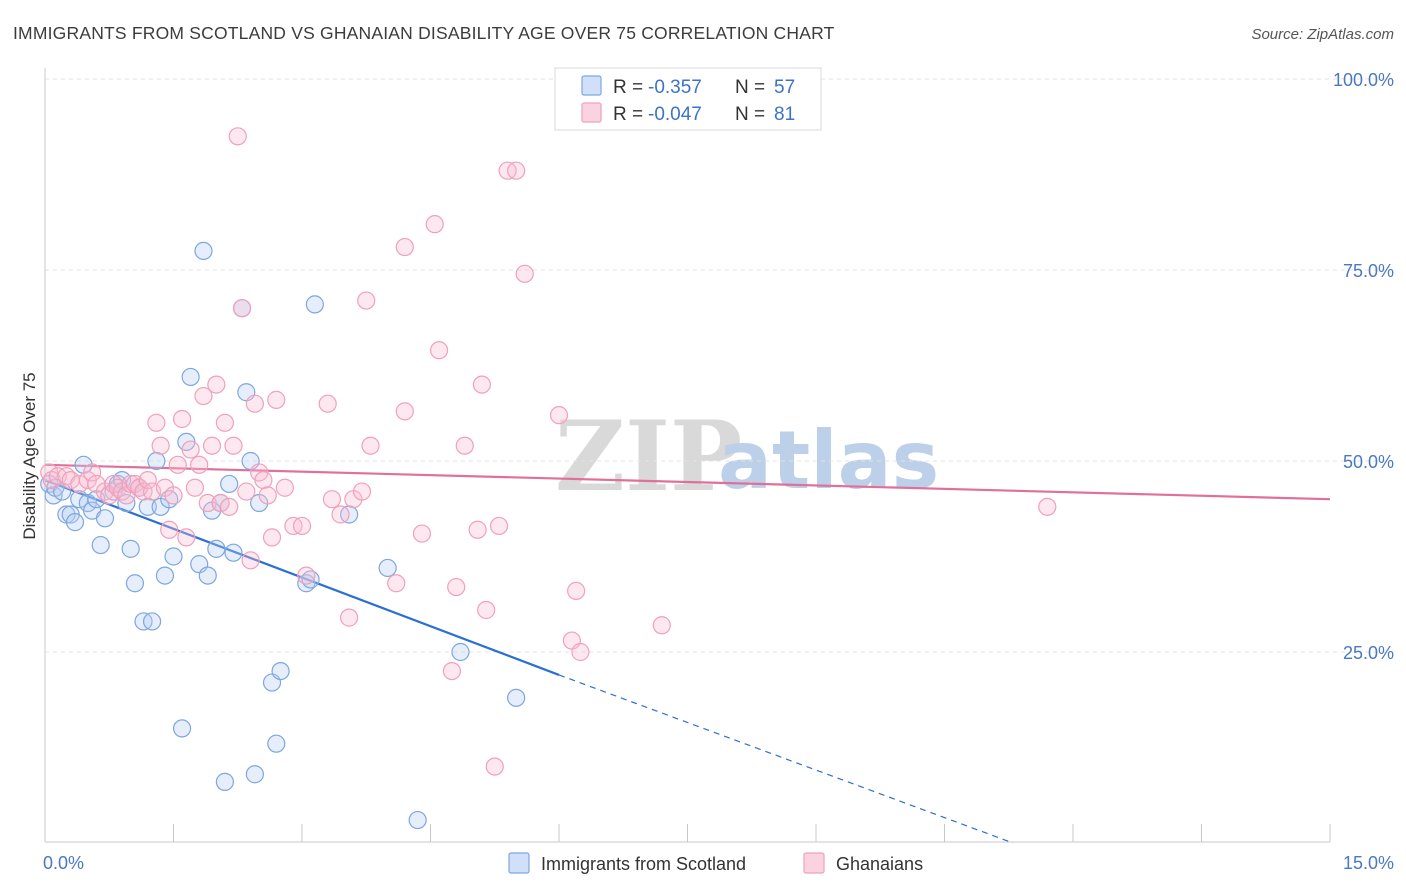 Image resolution: width=1406 pixels, height=892 pixels. I want to click on watermark-zip: ZIP, so click(648, 456).